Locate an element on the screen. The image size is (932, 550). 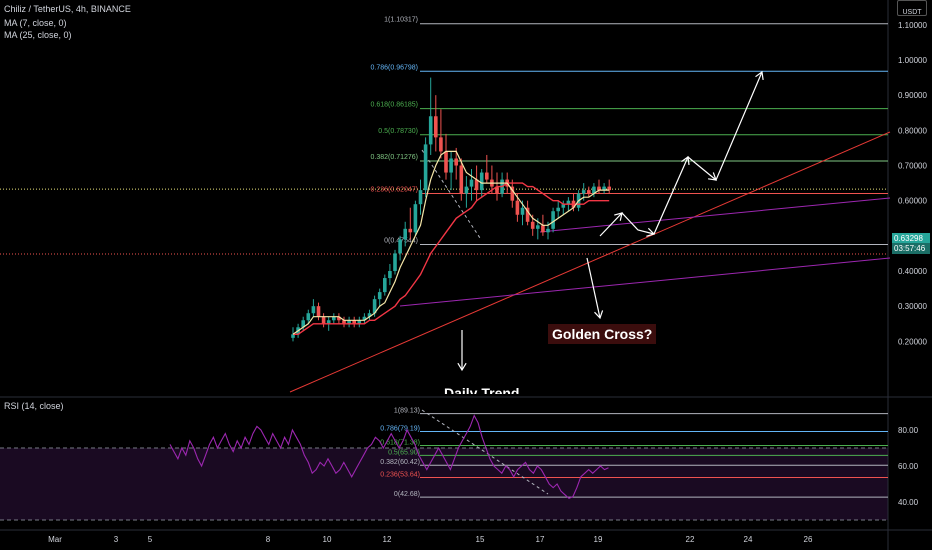
y-tick-label: 1.00000 is located at coordinates (912, 60).